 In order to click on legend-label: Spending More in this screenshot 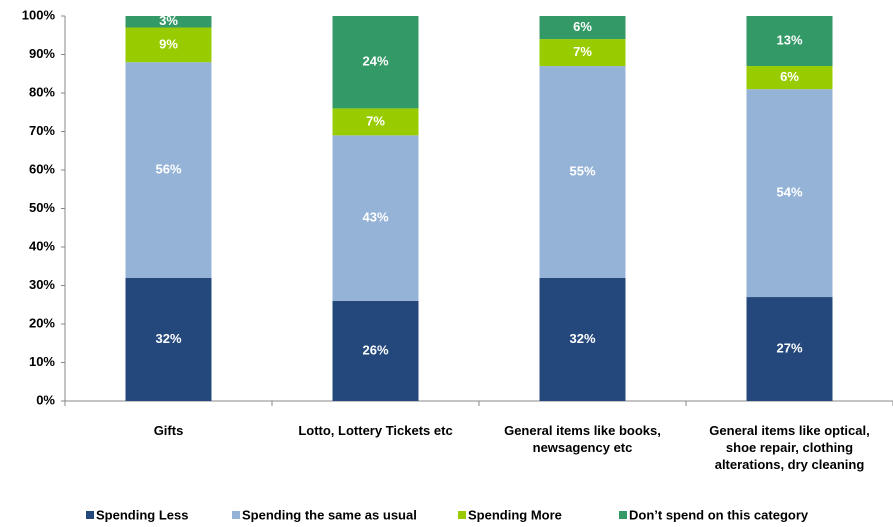, I will do `click(515, 514)`.